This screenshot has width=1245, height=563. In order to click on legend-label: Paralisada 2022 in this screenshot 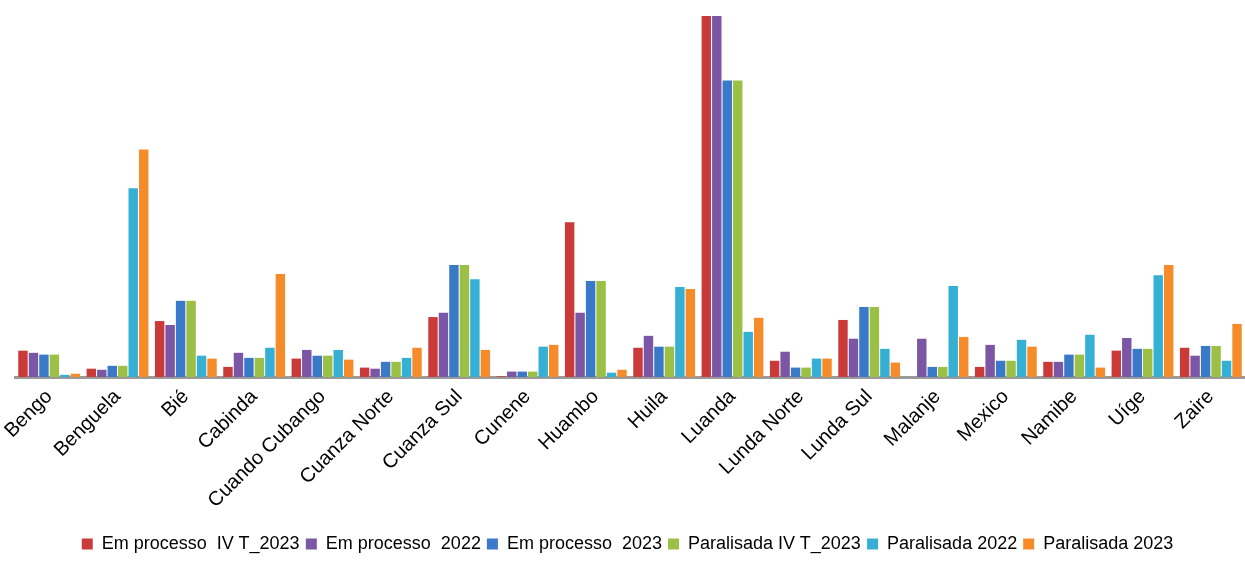, I will do `click(952, 542)`.